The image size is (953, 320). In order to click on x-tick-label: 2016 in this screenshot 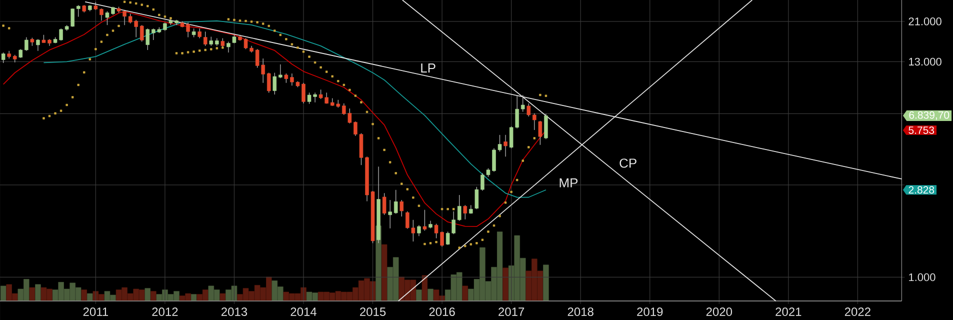, I will do `click(442, 312)`.